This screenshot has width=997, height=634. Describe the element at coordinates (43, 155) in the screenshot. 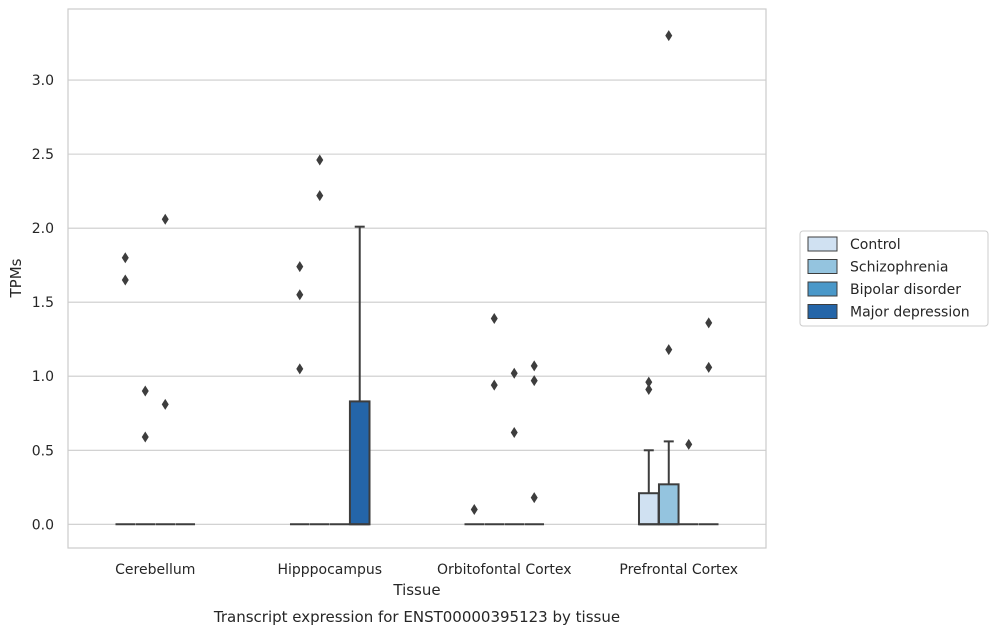

I see `y-tick-label: 2.5` at that location.